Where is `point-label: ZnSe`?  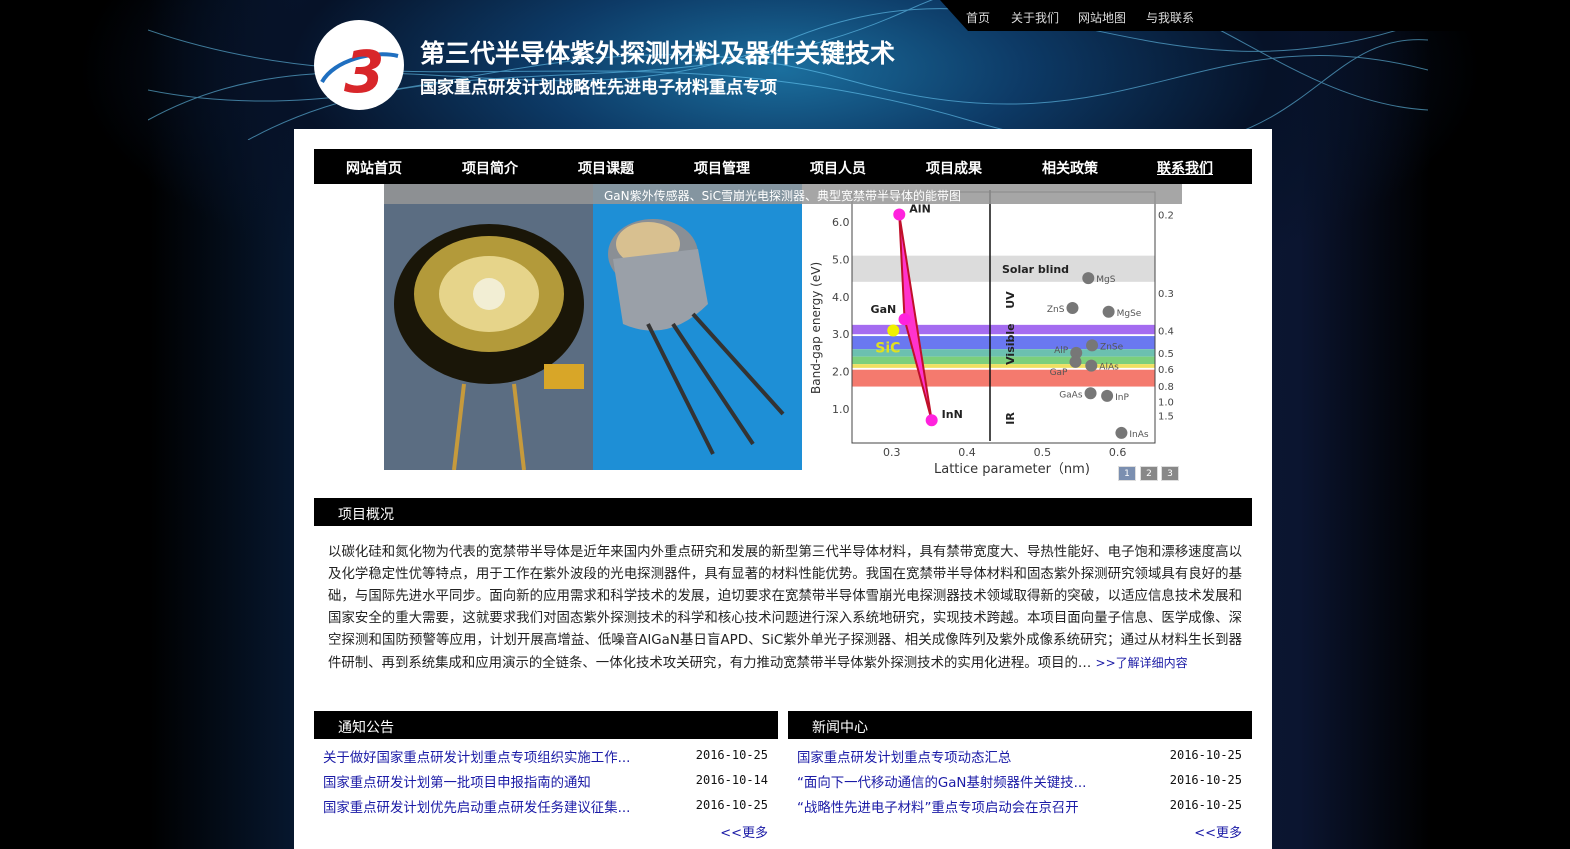 point-label: ZnSe is located at coordinates (1112, 347).